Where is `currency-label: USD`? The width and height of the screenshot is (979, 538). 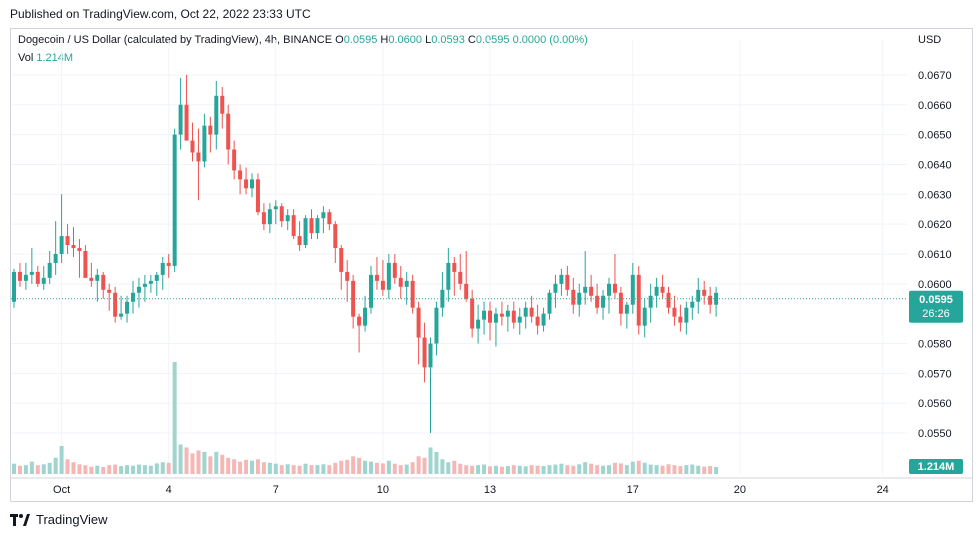
currency-label: USD is located at coordinates (930, 40).